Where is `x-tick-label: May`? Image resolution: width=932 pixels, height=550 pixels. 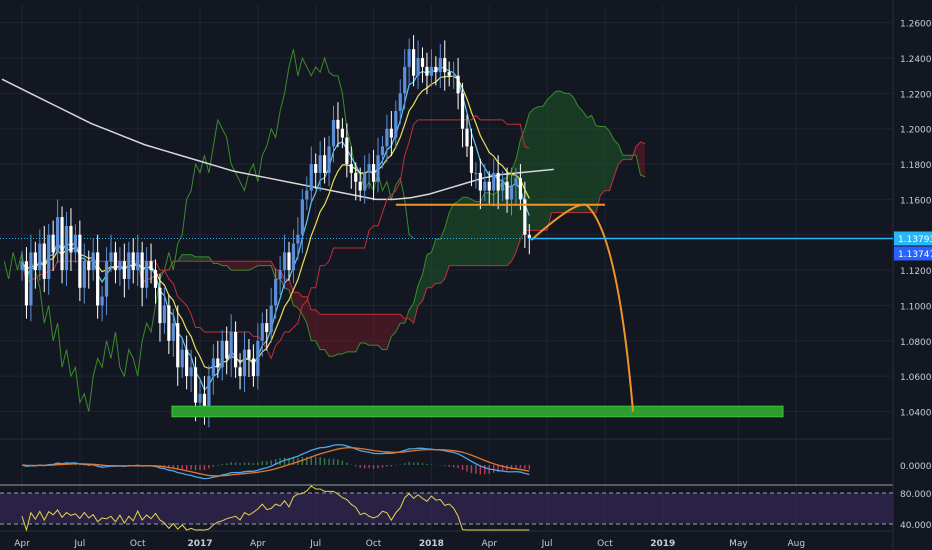
x-tick-label: May is located at coordinates (738, 544).